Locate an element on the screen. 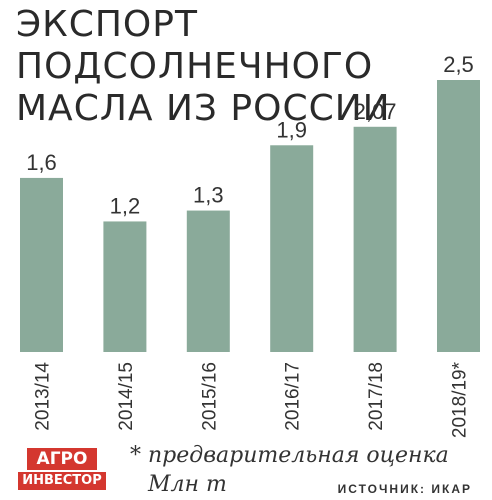 The height and width of the screenshot is (500, 492). category-label-2018/19*: 2018/19* is located at coordinates (460, 399).